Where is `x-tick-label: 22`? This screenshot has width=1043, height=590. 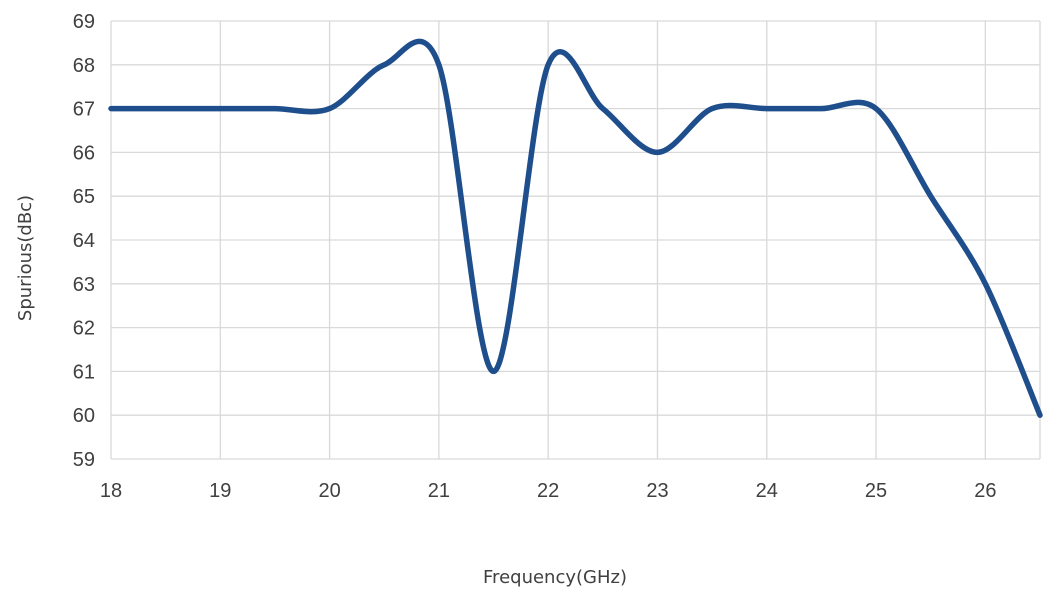 x-tick-label: 22 is located at coordinates (548, 491).